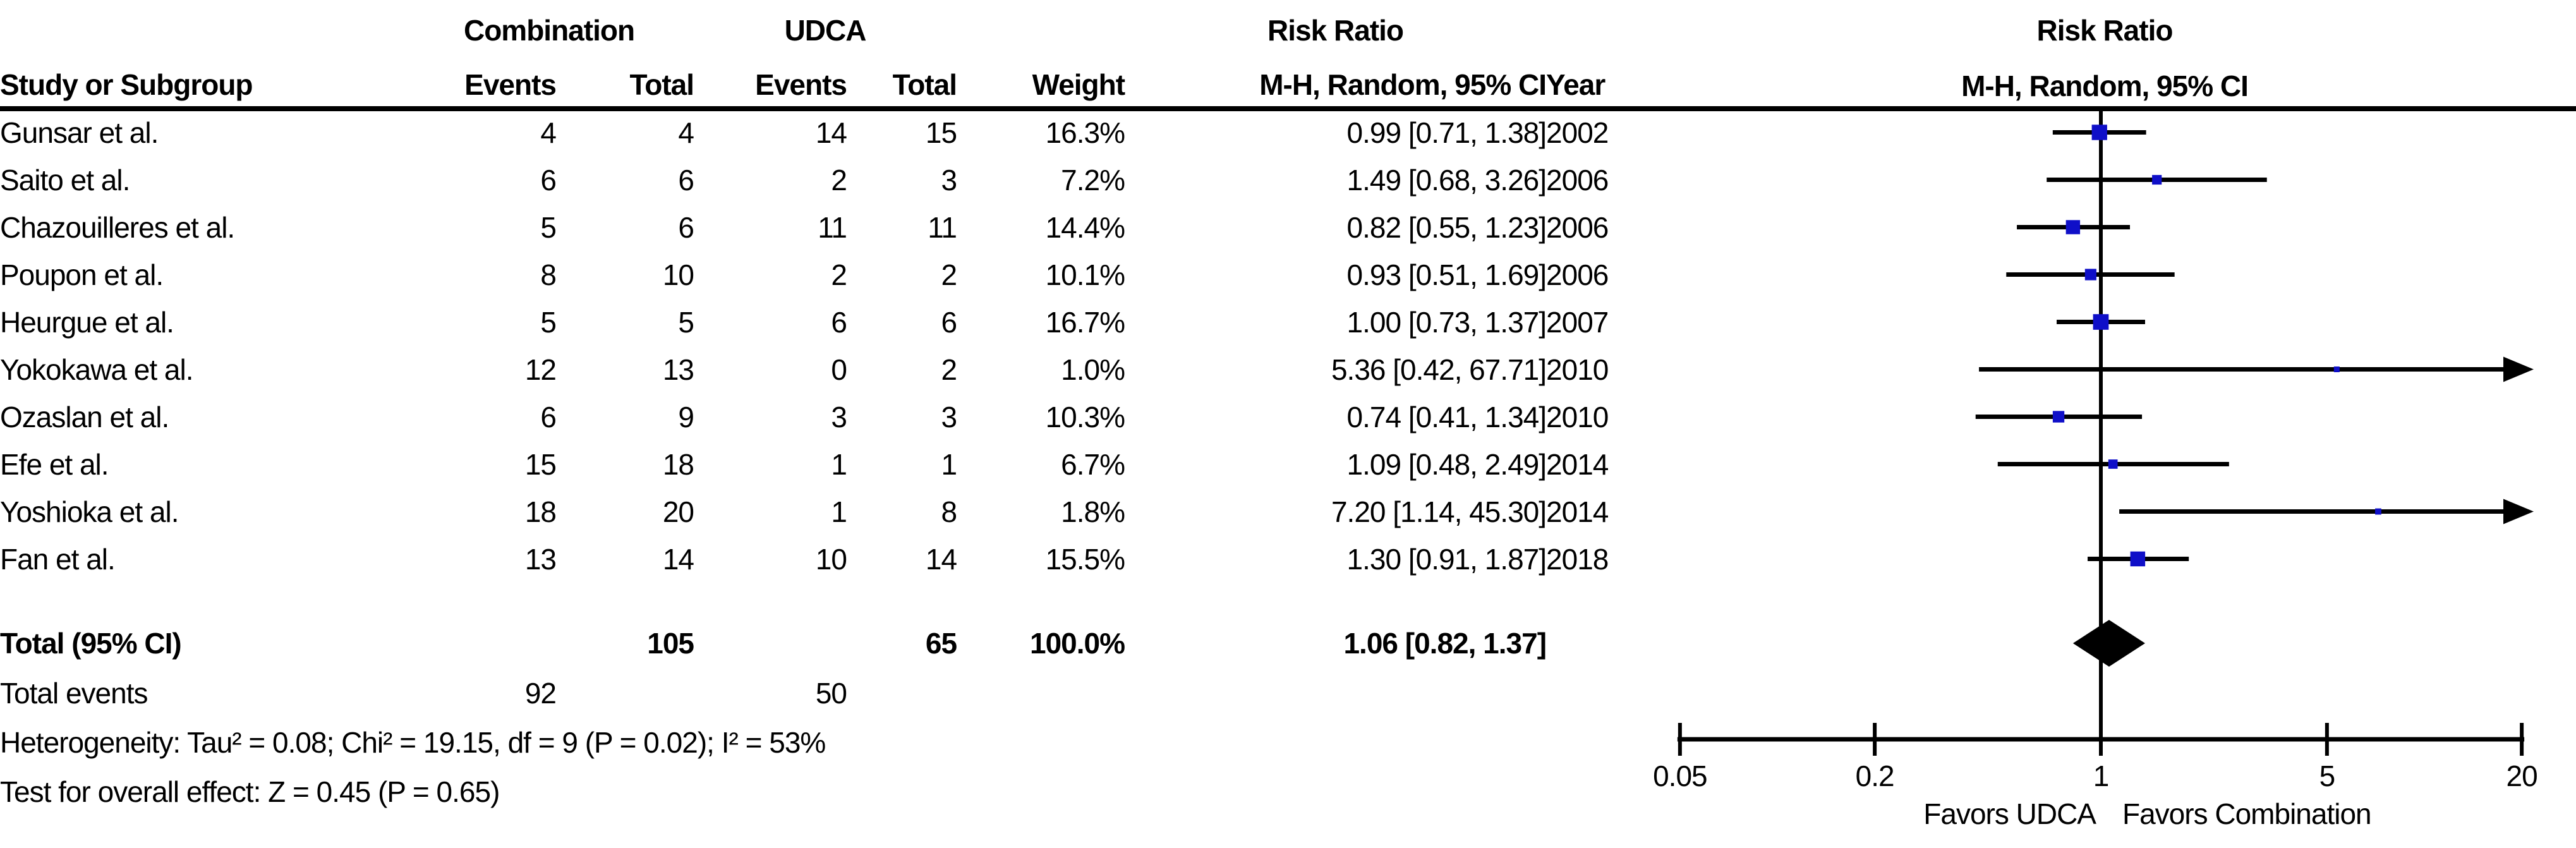 Image resolution: width=2576 pixels, height=848 pixels. I want to click on risk-ratio-ci-text: 0.82 [0.55, 1.23], so click(1446, 227).